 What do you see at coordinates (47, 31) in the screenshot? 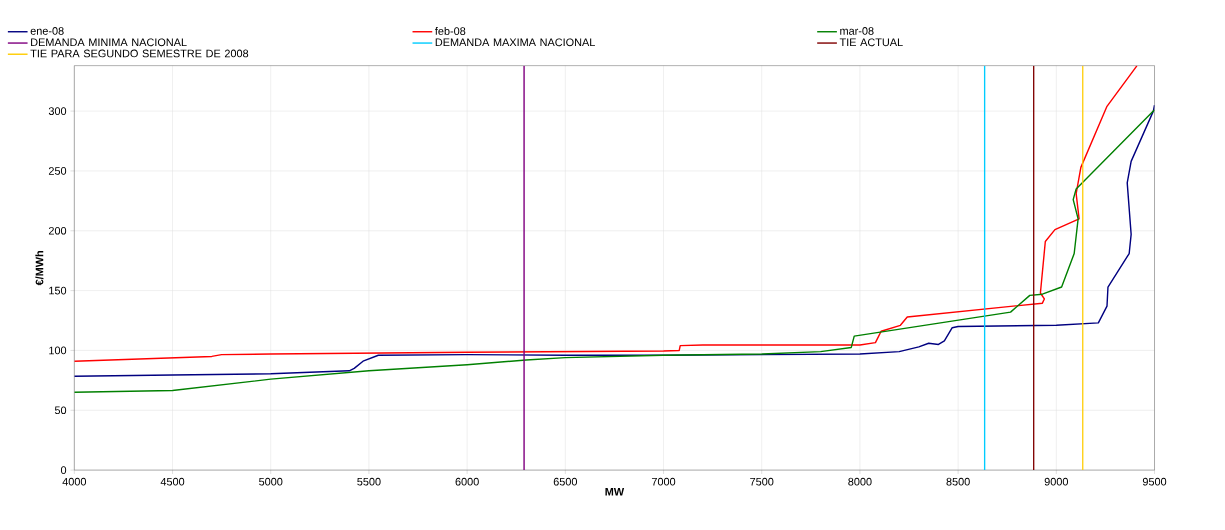
I see `legend-label: ene-08` at bounding box center [47, 31].